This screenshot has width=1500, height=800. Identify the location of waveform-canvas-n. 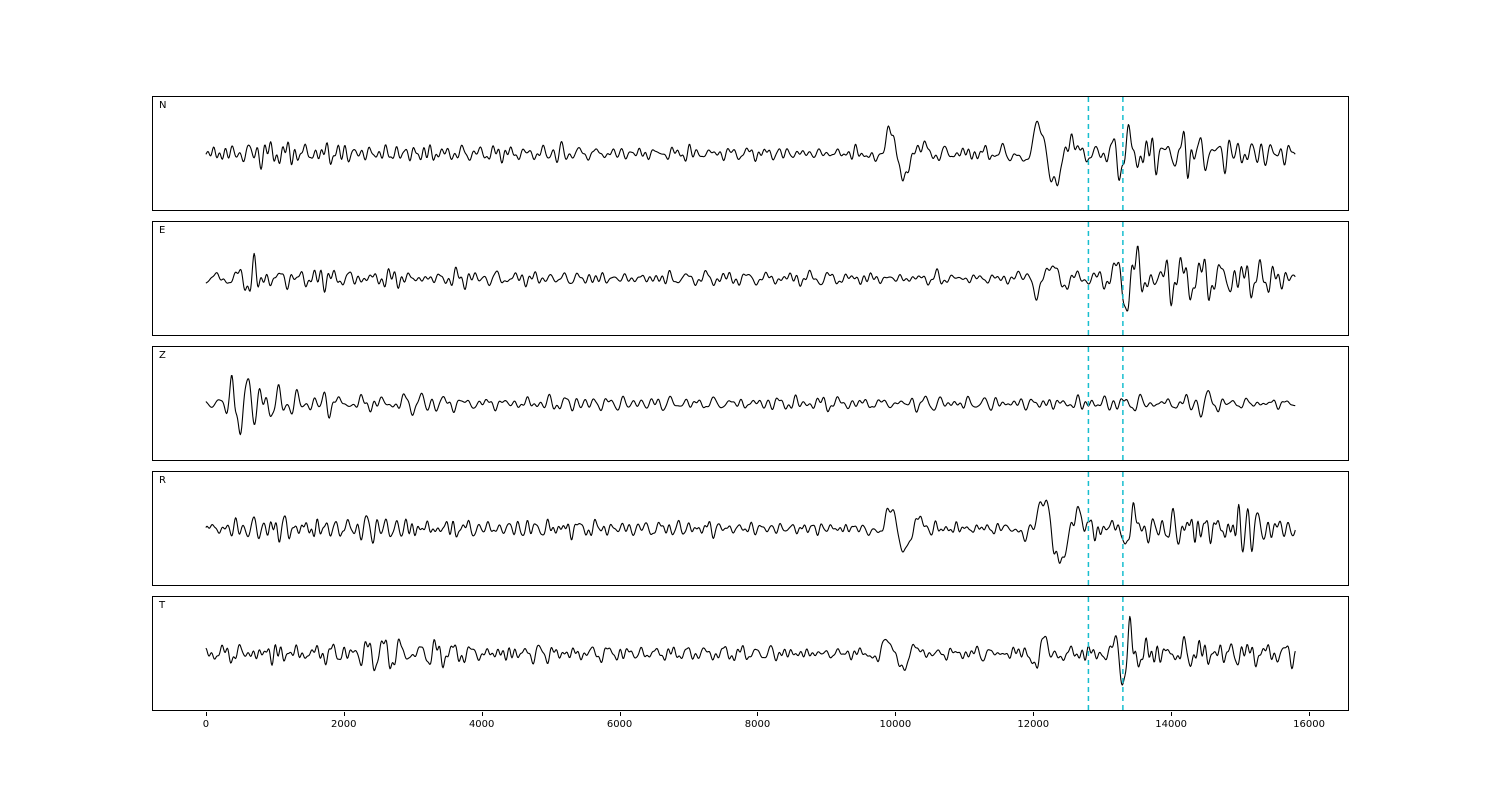
(750, 153).